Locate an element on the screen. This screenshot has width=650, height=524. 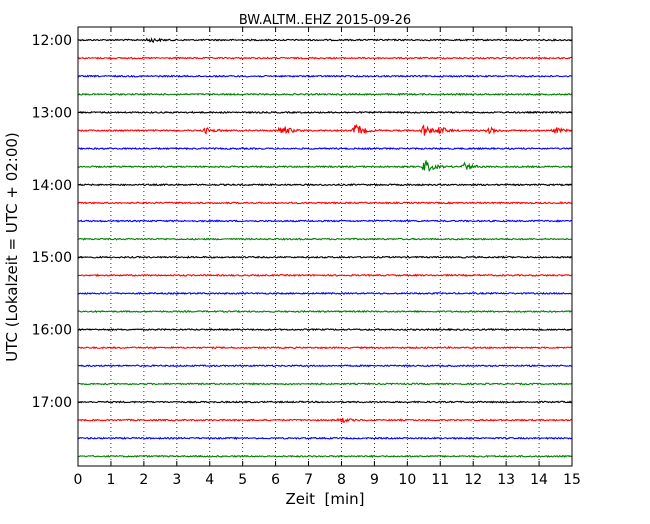
y-axis-label: UTC (Lokalzeit = UTC + 02:00) is located at coordinates (12, 247).